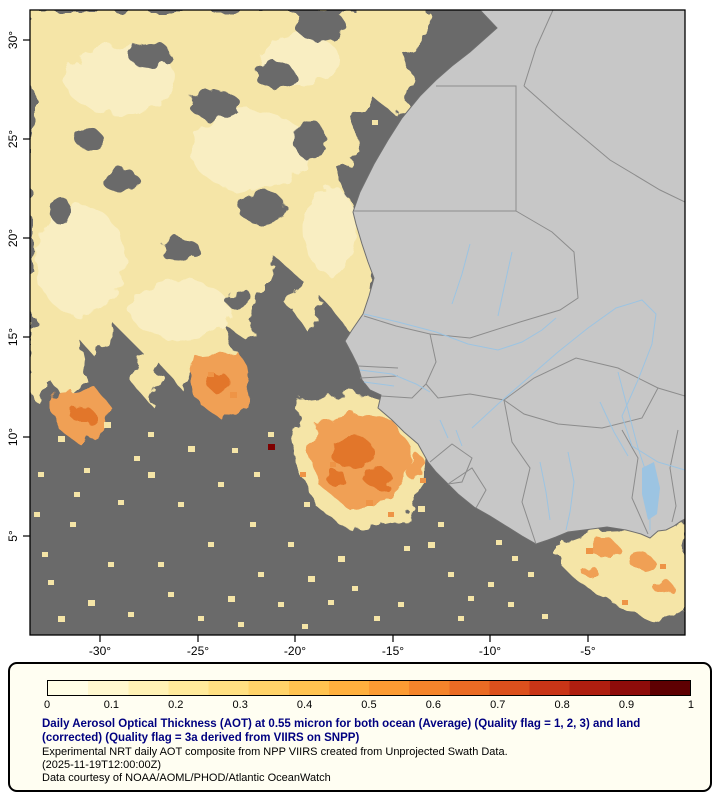  I want to click on aot-blob-gulf, so click(620, 570).